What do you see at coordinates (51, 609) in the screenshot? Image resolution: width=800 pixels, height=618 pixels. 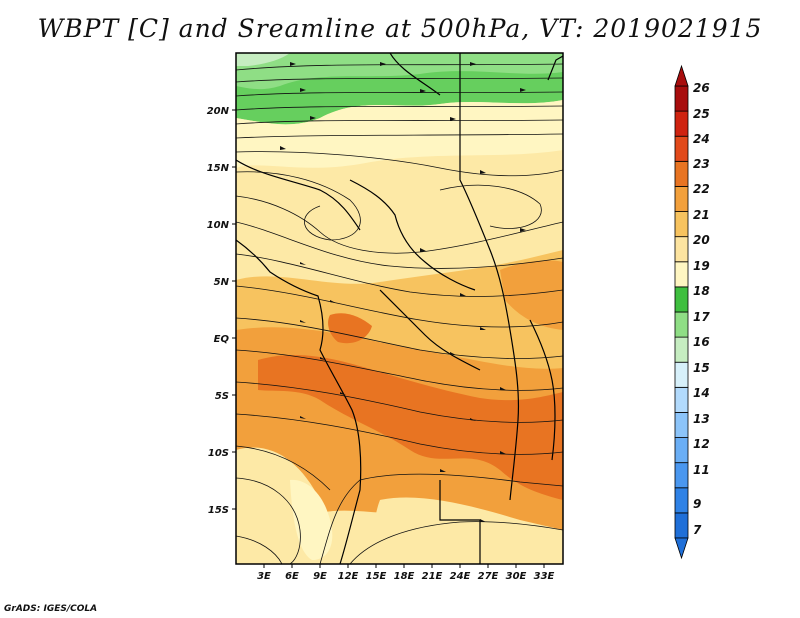 I see `footer-credit: GrADS: IGES/COLA` at bounding box center [51, 609].